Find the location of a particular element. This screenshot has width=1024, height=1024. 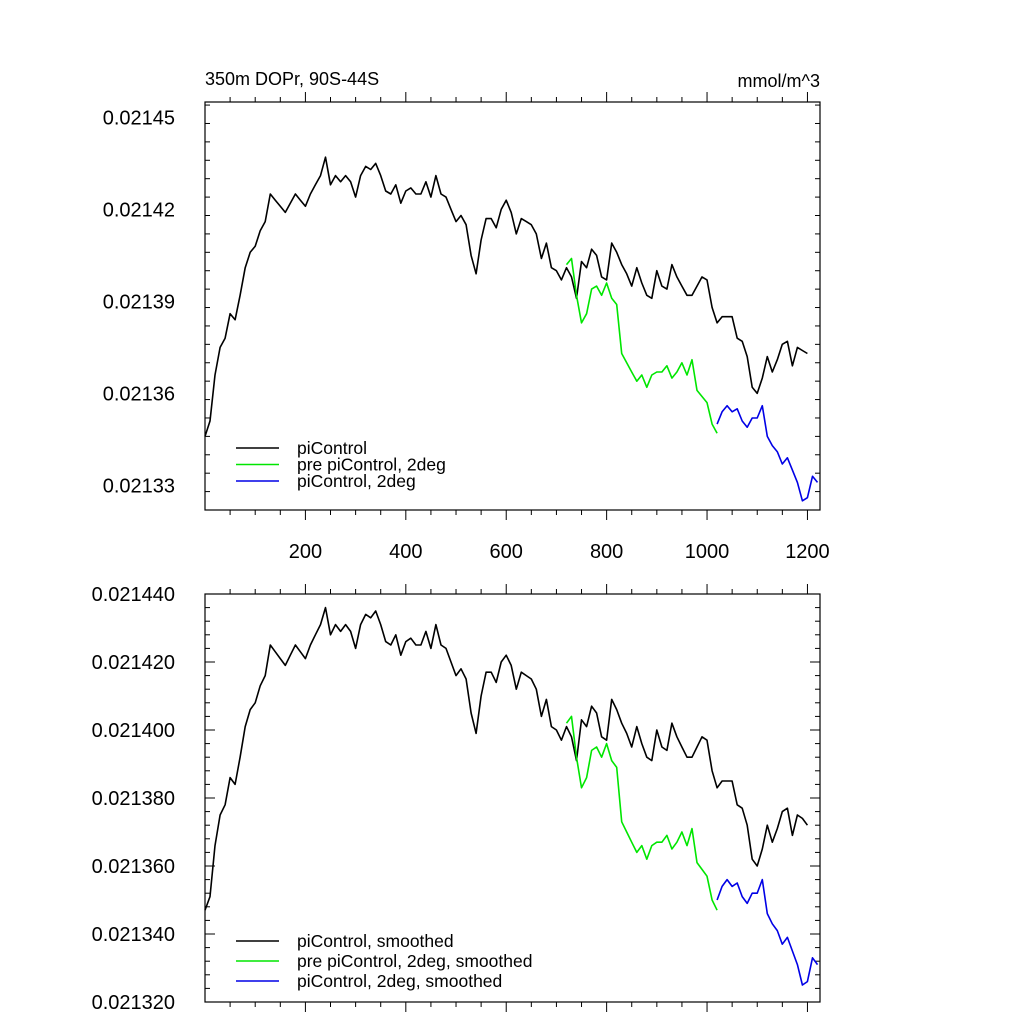

x-tick-label: 600 is located at coordinates (506, 552).